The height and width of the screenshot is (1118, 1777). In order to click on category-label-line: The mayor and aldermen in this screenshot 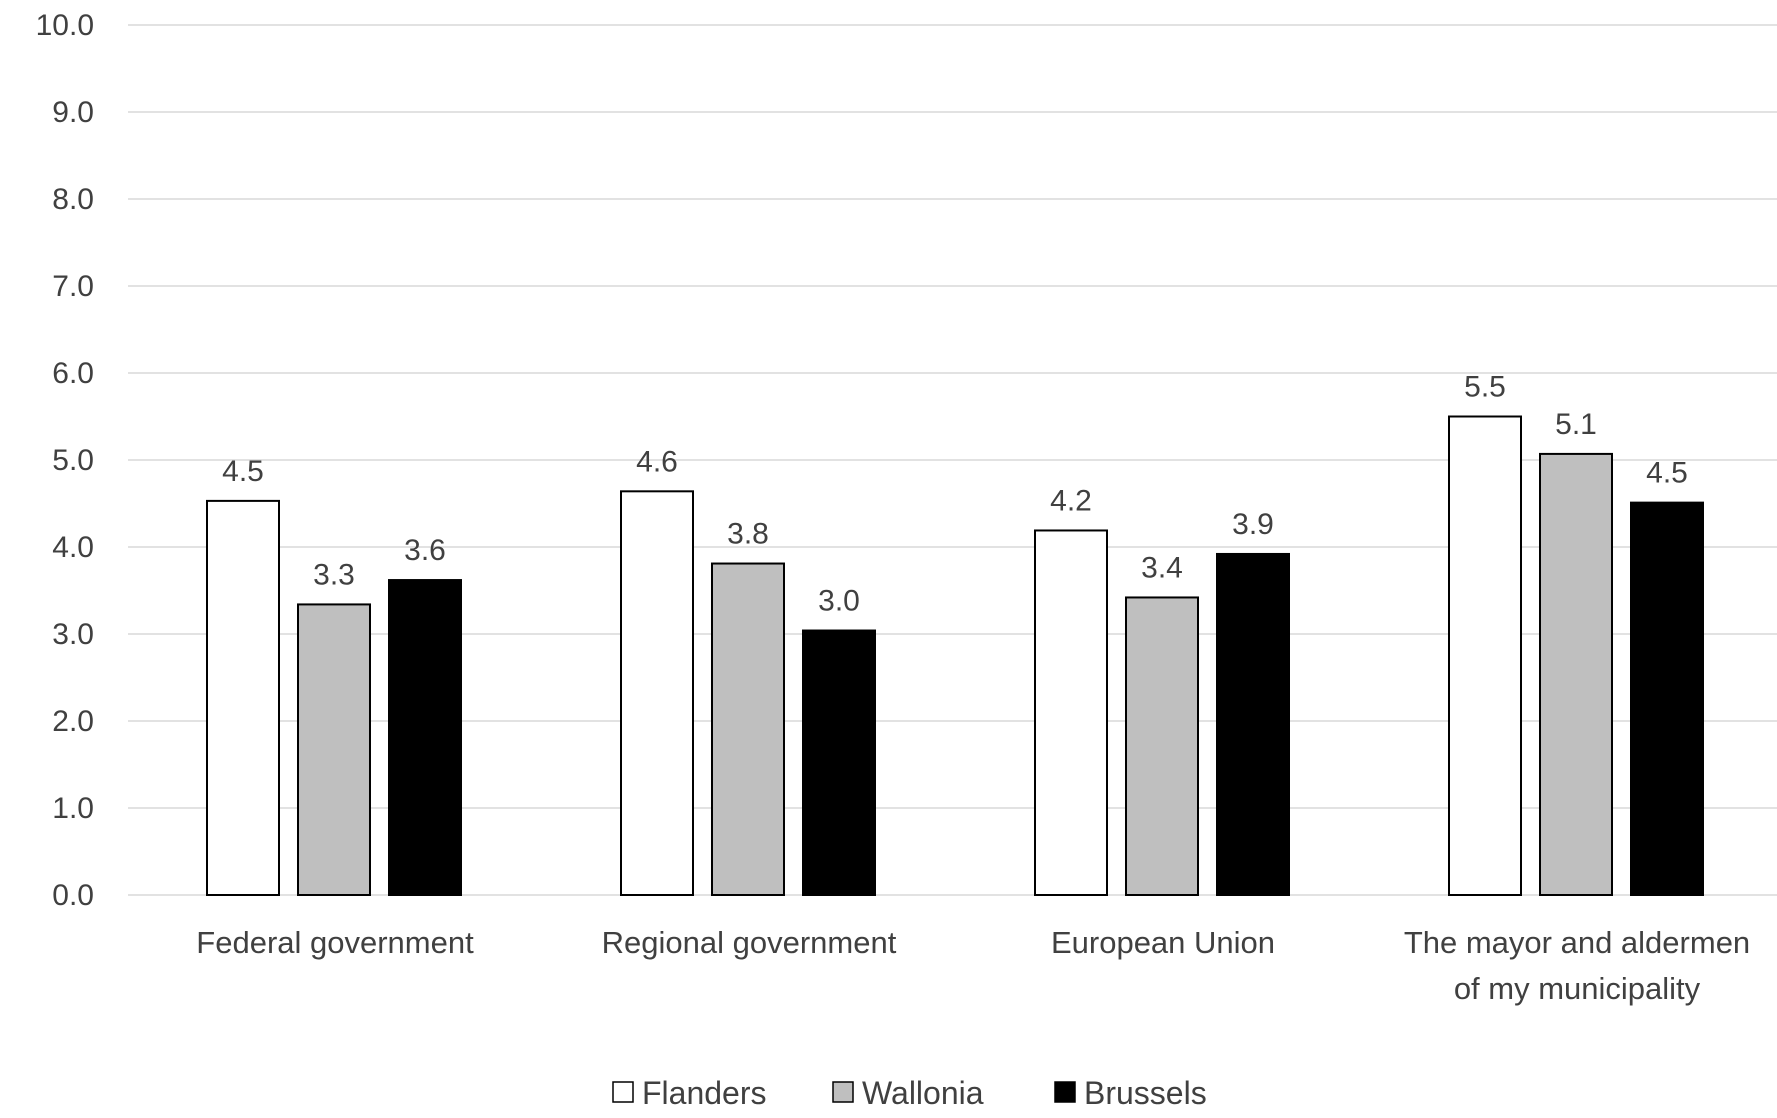, I will do `click(1577, 942)`.